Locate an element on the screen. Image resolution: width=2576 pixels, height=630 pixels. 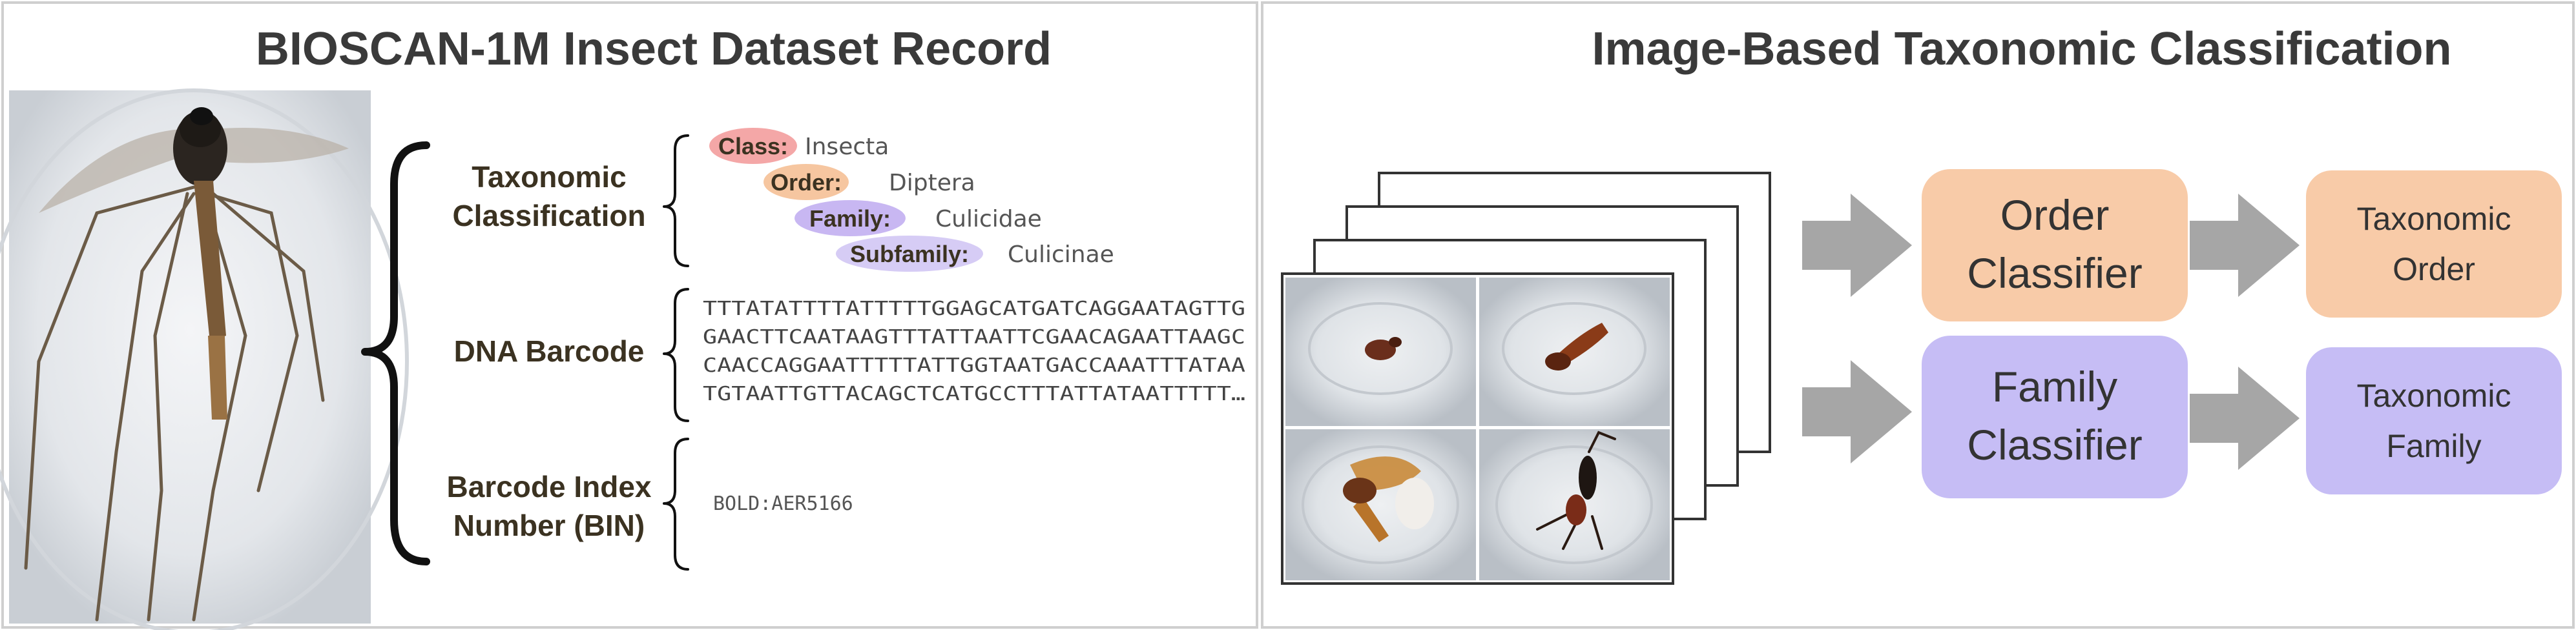
dna-line-2: GAACTTCAATAAGTTTATTAATTCGAACAGAATTAAGC is located at coordinates (974, 337).